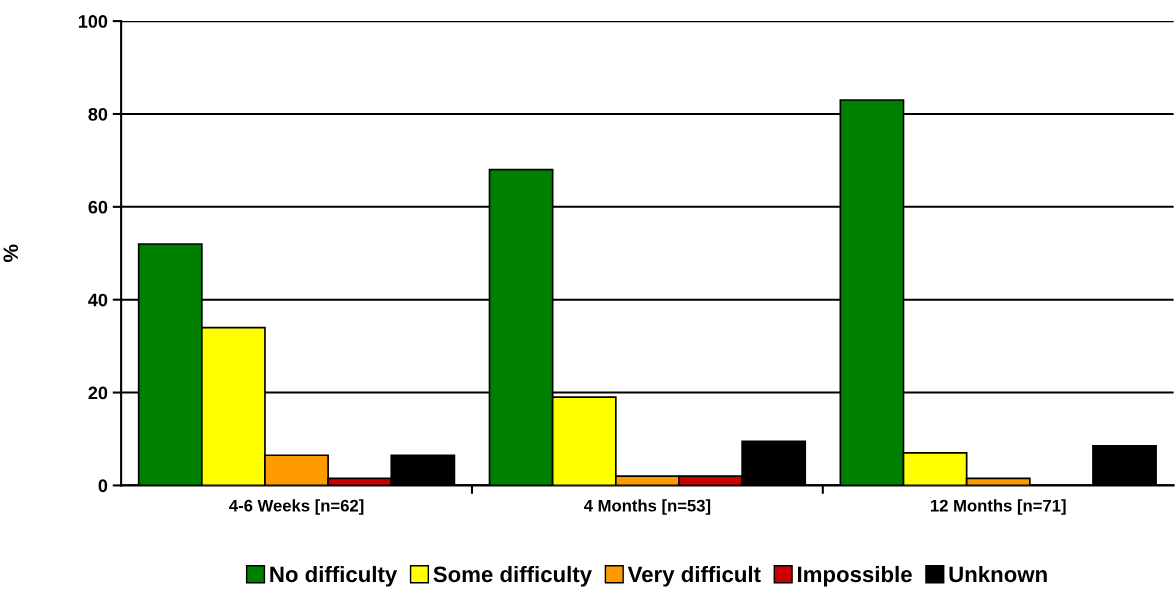 This screenshot has width=1176, height=603. What do you see at coordinates (998, 574) in the screenshot?
I see `legend-label: Unknown` at bounding box center [998, 574].